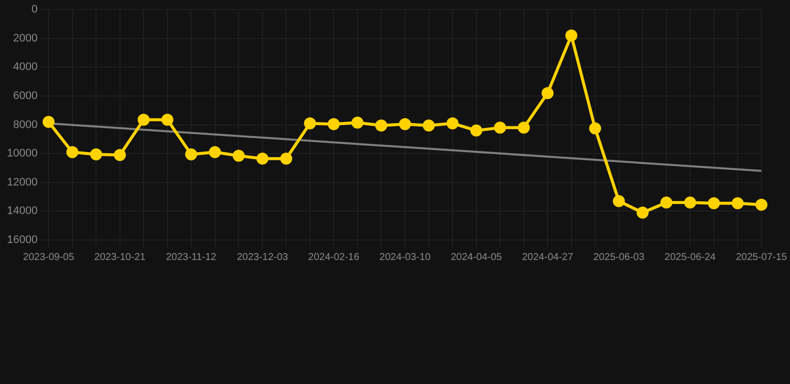 The image size is (790, 384). What do you see at coordinates (22, 154) in the screenshot?
I see `y-tick-label: 10000` at bounding box center [22, 154].